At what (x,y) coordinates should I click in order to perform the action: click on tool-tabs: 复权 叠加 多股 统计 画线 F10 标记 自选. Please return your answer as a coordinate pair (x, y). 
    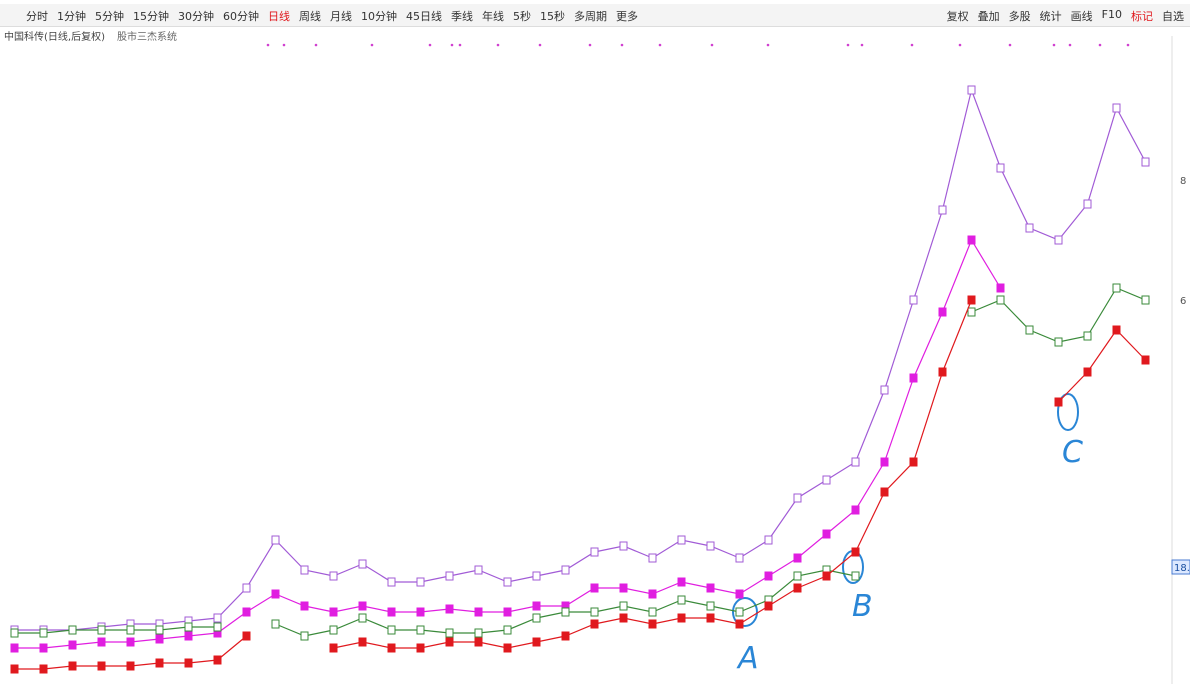
    Looking at the image, I should click on (1065, 16).